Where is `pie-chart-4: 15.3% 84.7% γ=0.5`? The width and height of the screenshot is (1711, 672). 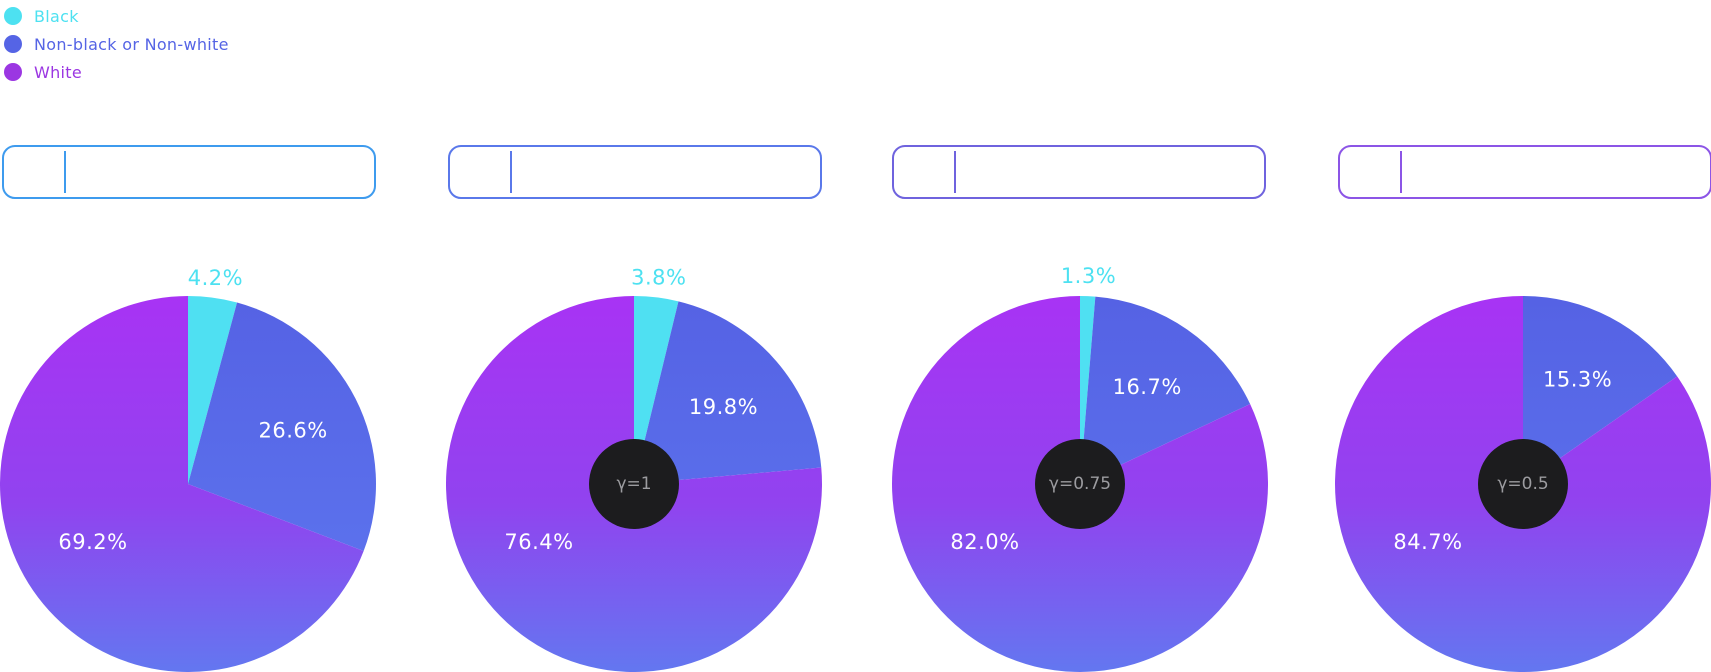 pie-chart-4: 15.3% 84.7% γ=0.5 is located at coordinates (1523, 456).